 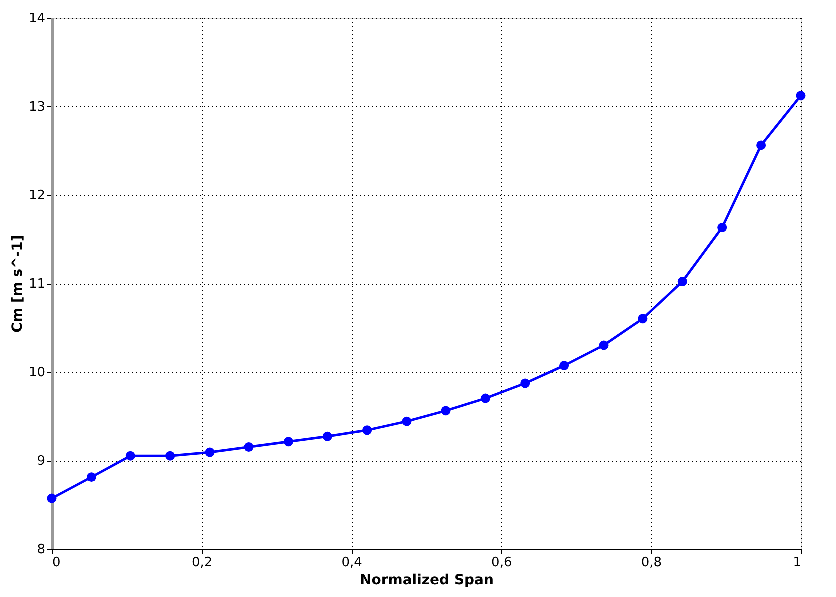 What do you see at coordinates (651, 563) in the screenshot?
I see `x-tick-label: 0,8` at bounding box center [651, 563].